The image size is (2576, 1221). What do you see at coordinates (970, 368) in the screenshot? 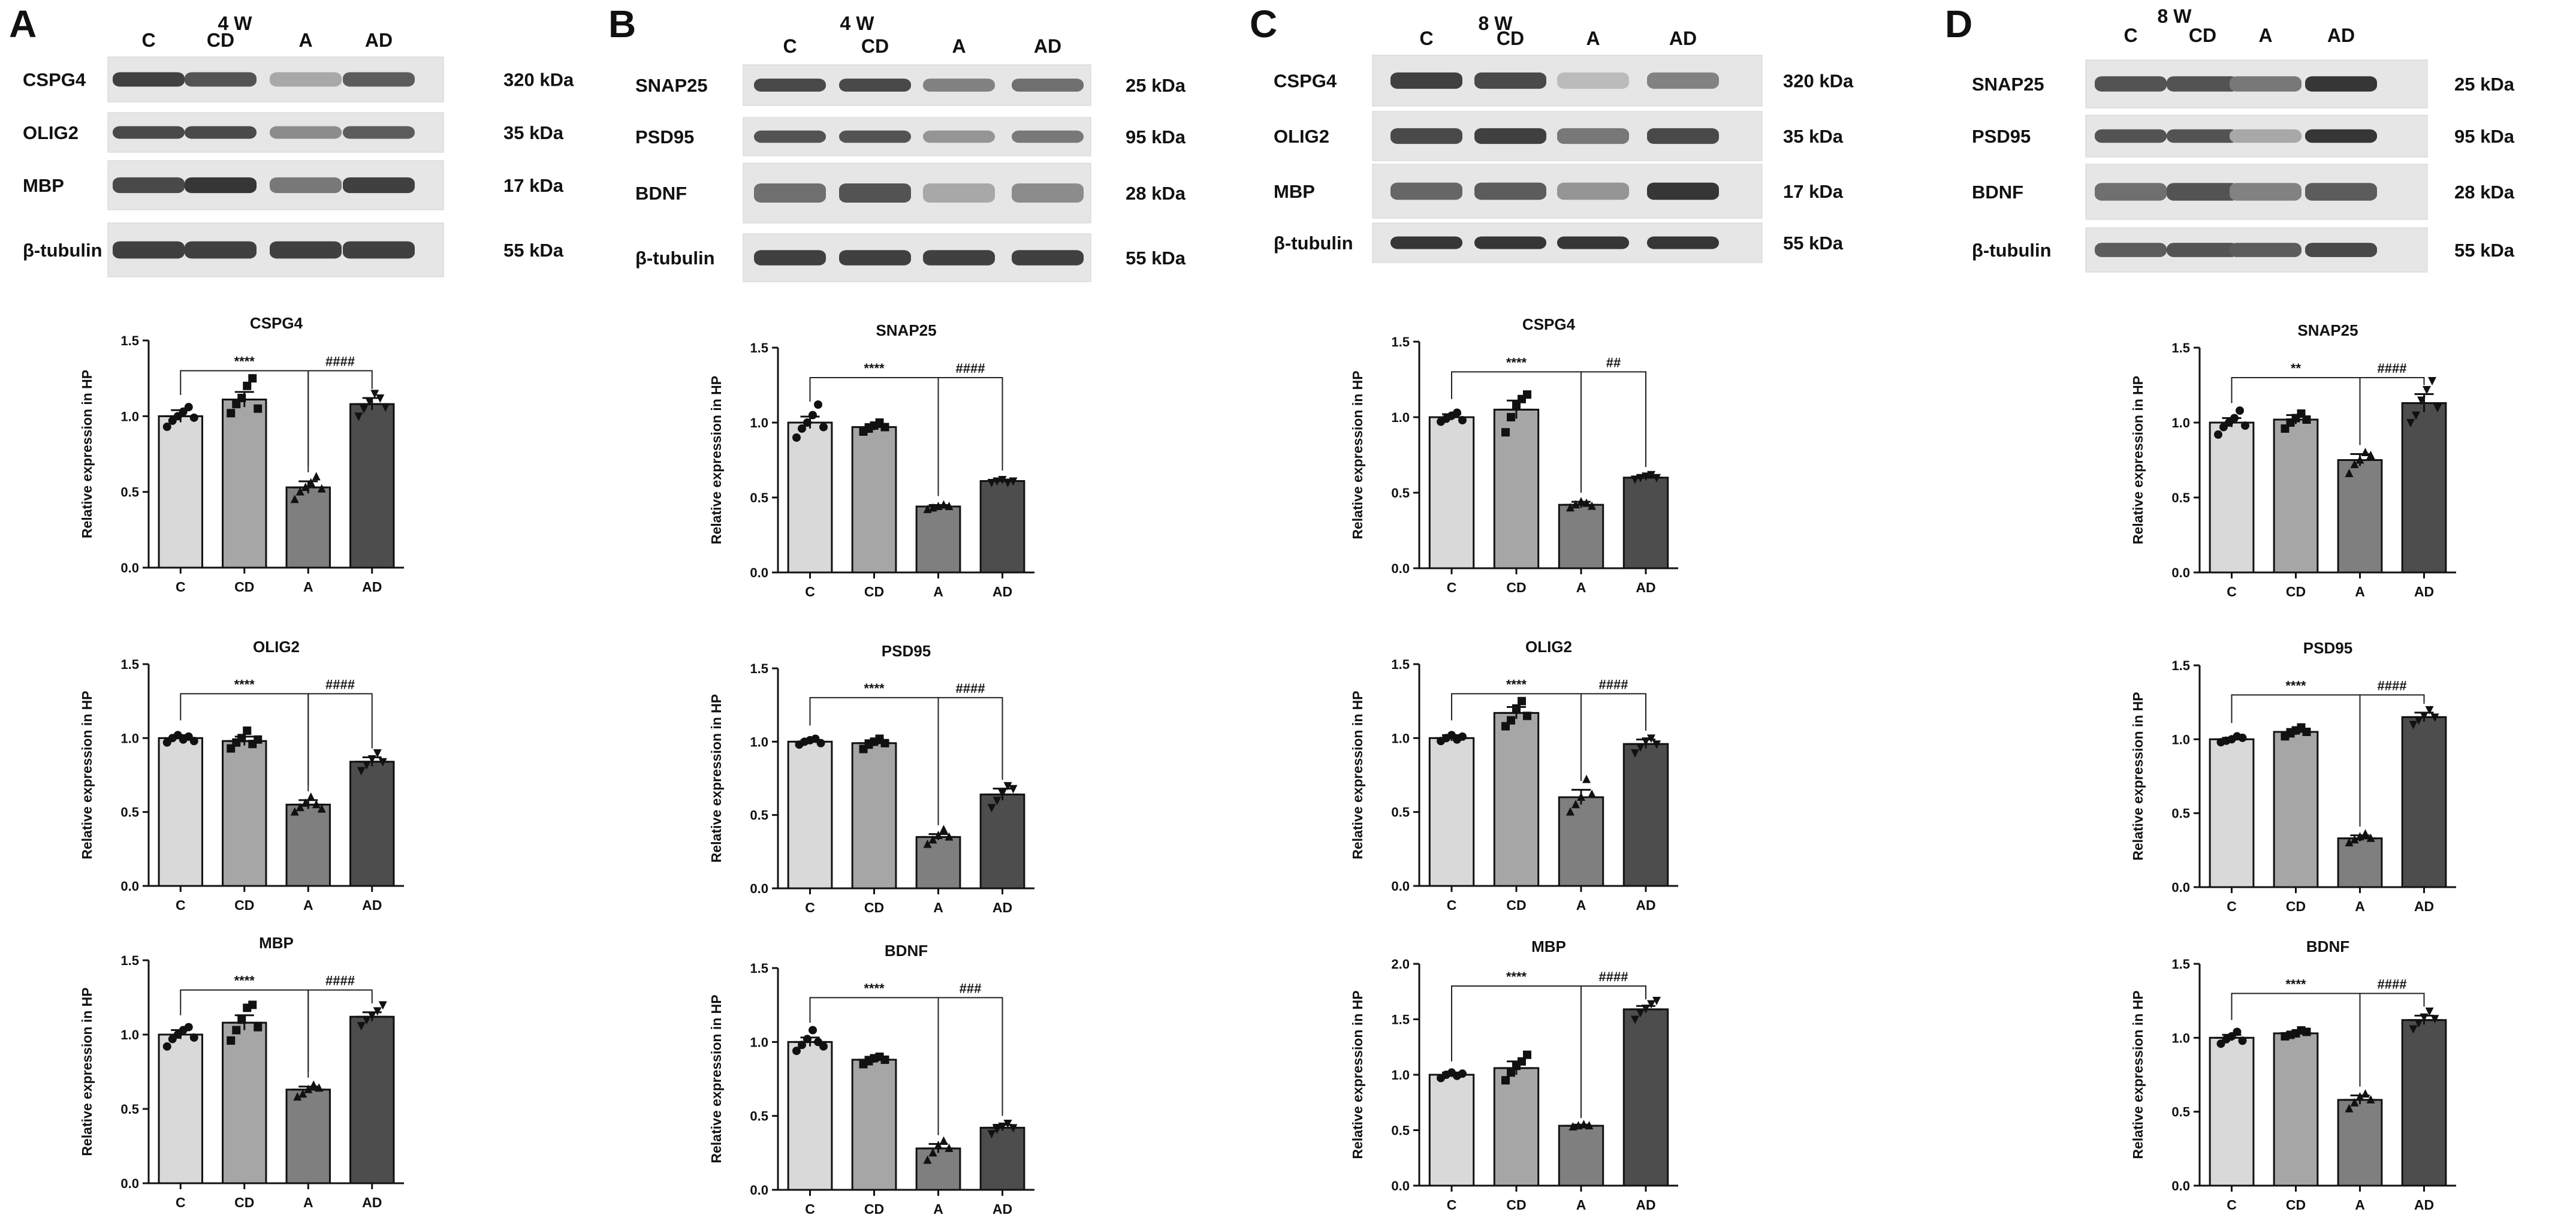
I see `significance-label: ####` at bounding box center [970, 368].